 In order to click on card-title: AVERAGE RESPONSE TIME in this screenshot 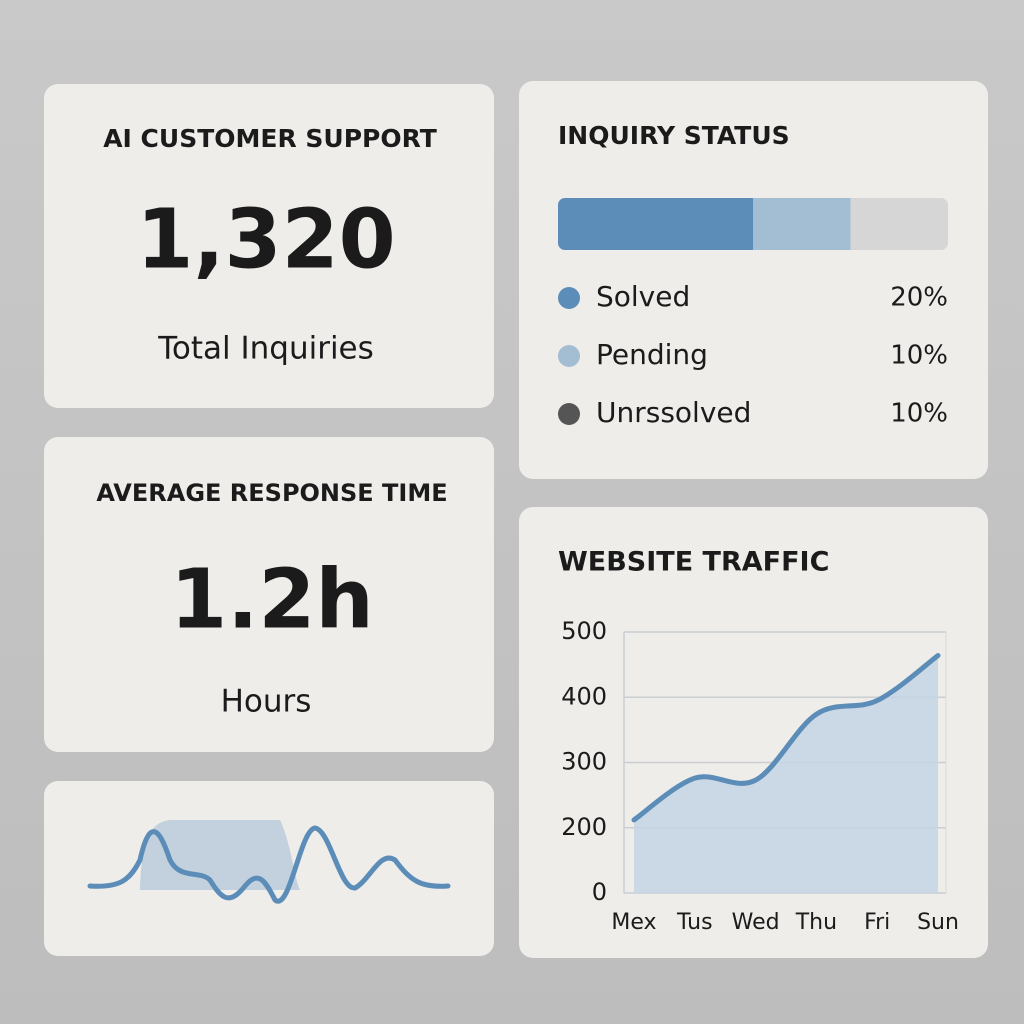, I will do `click(271, 493)`.